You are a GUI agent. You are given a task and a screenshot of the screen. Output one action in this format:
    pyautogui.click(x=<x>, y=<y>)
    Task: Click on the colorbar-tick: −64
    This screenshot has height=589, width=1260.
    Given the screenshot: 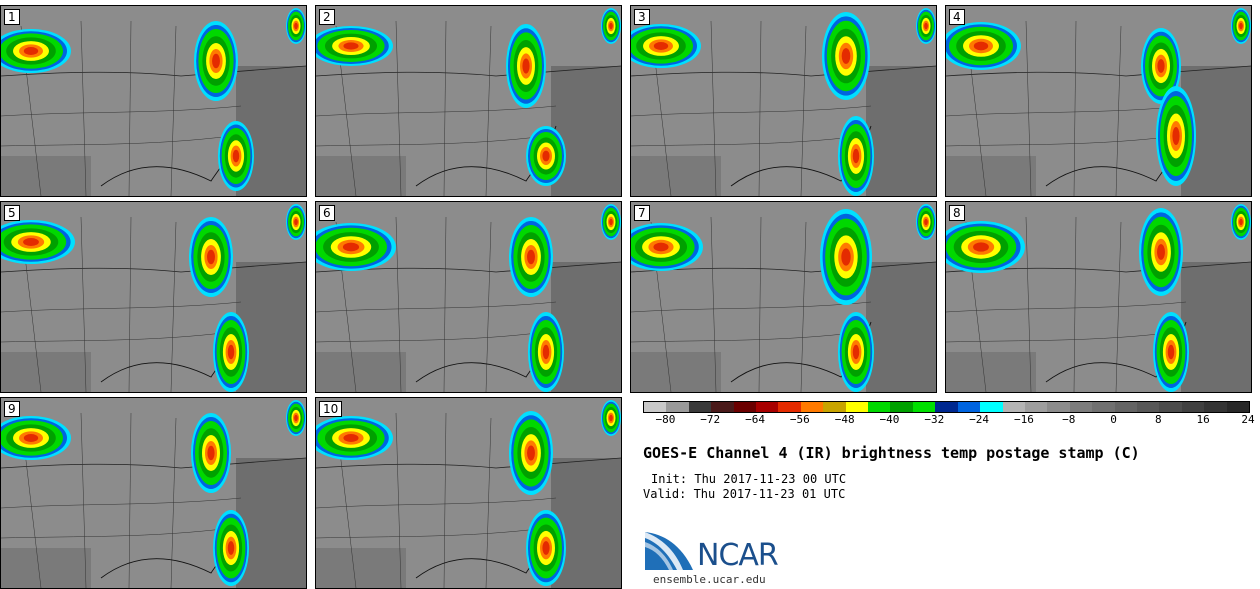 What is the action you would take?
    pyautogui.click(x=755, y=419)
    